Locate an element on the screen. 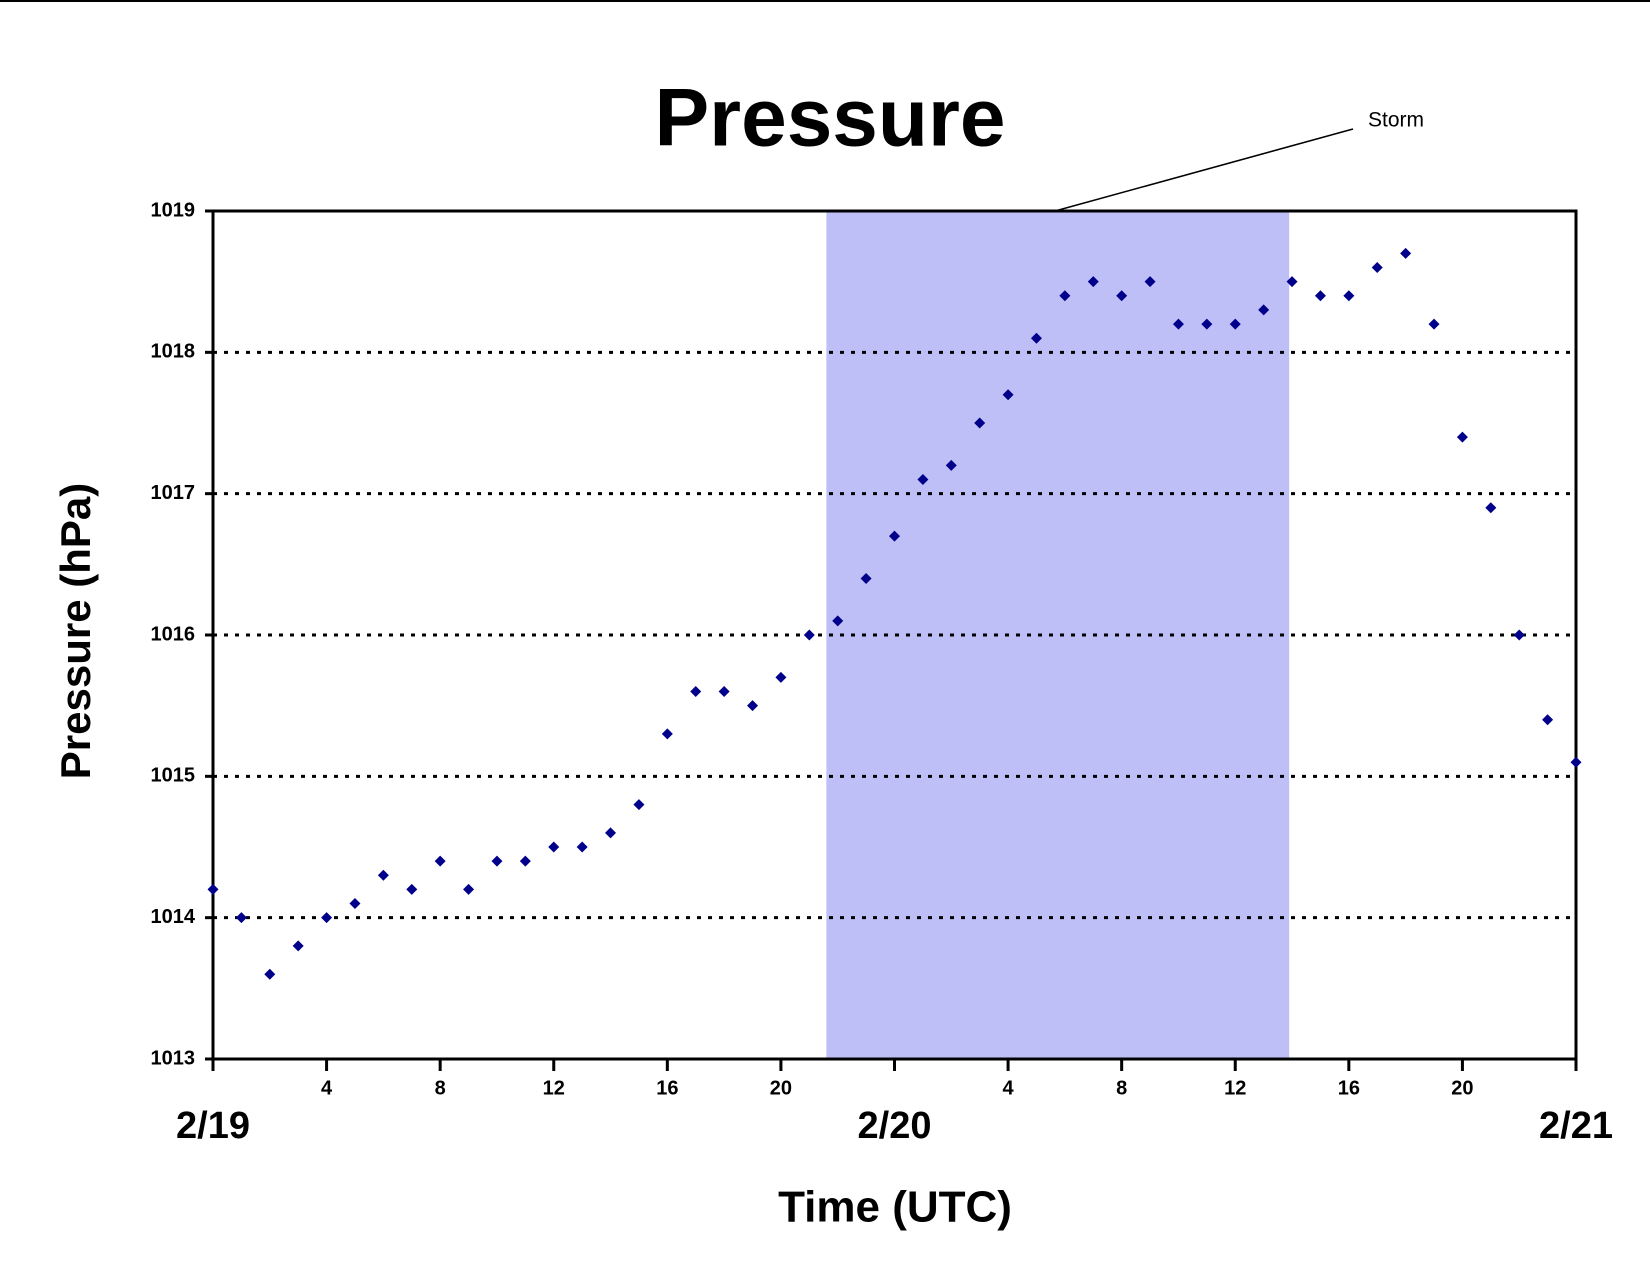 Image resolution: width=1650 pixels, height=1275 pixels. y-tick-label: 1015 is located at coordinates (173, 776).